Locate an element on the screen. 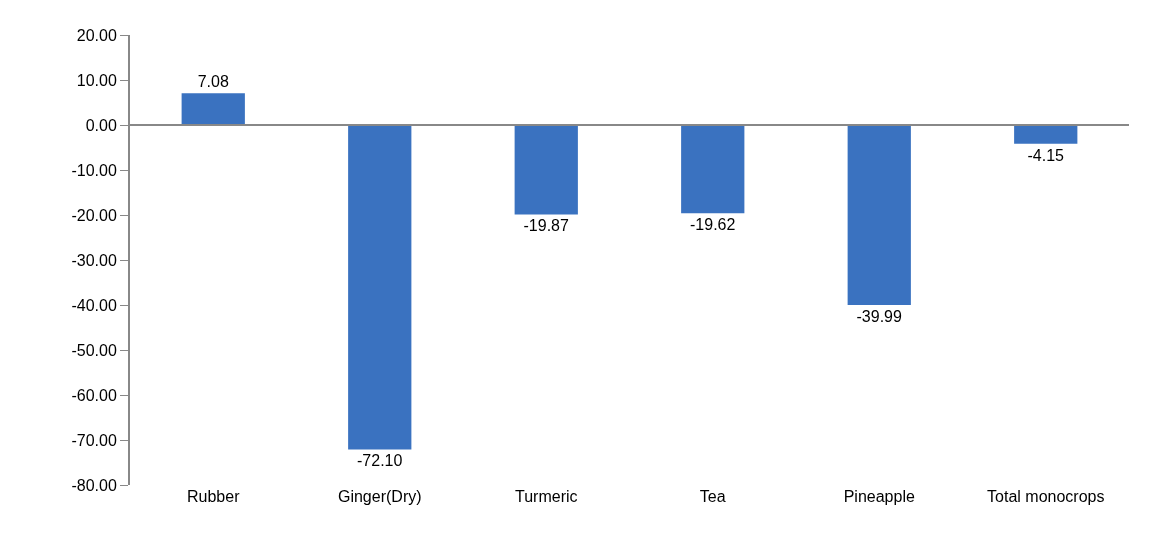 This screenshot has height=545, width=1149. y-tick-label: -40.00 is located at coordinates (94, 305).